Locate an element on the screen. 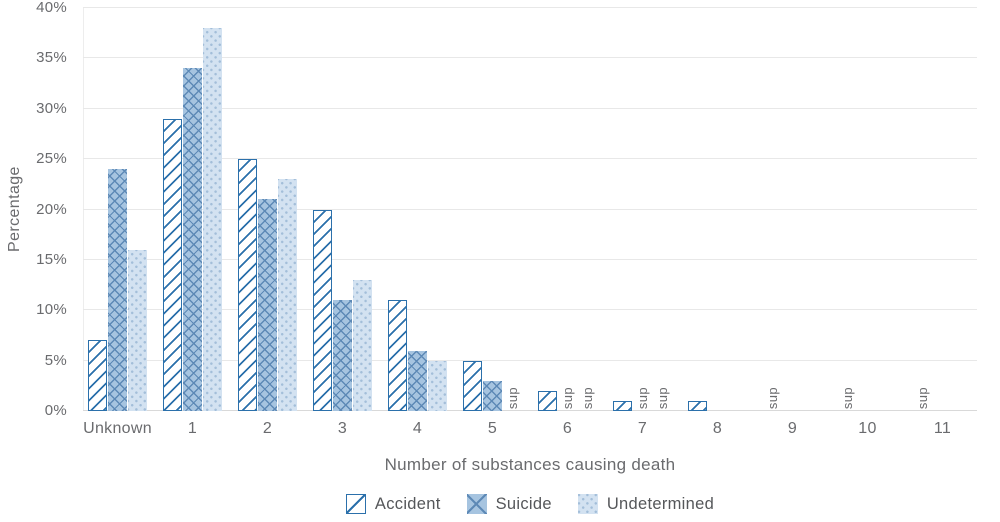 This screenshot has height=522, width=1000. accident-pattern-swatch-icon is located at coordinates (355, 504).